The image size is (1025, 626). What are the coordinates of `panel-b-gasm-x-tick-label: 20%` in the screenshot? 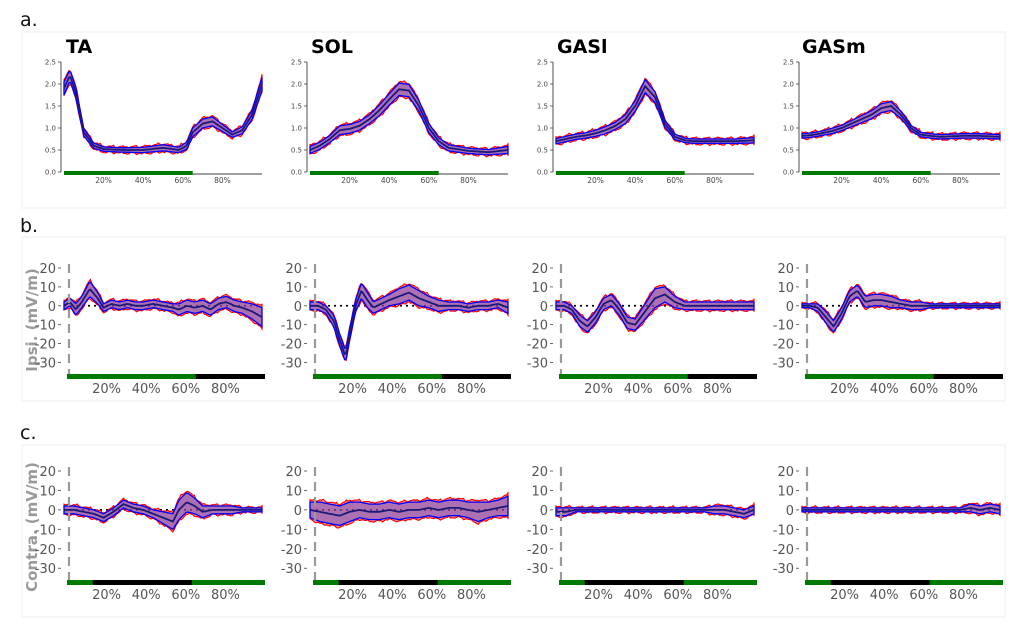 It's located at (844, 389).